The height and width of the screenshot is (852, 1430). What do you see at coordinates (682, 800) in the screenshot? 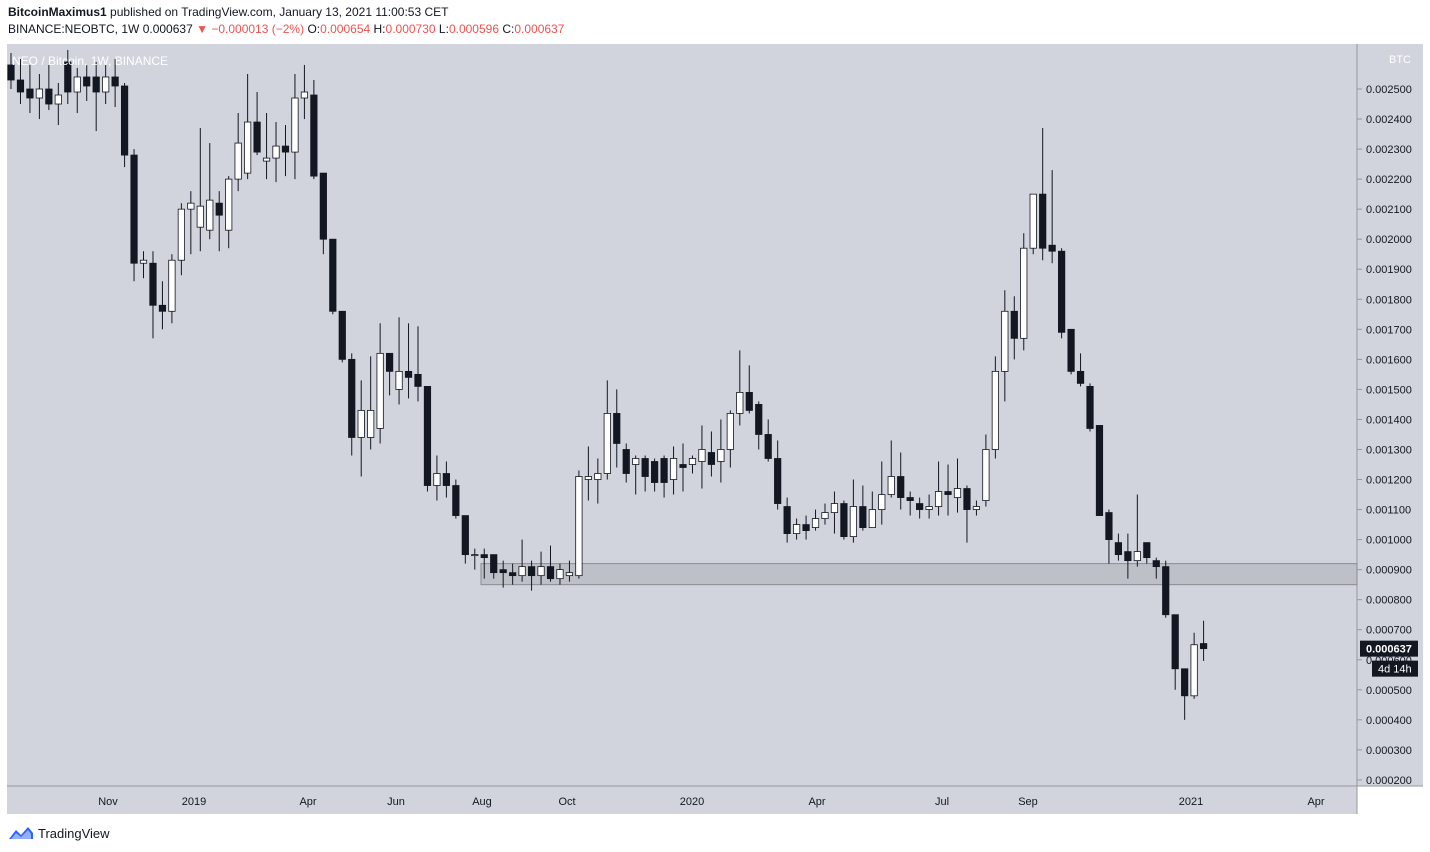
I see `time-scale` at bounding box center [682, 800].